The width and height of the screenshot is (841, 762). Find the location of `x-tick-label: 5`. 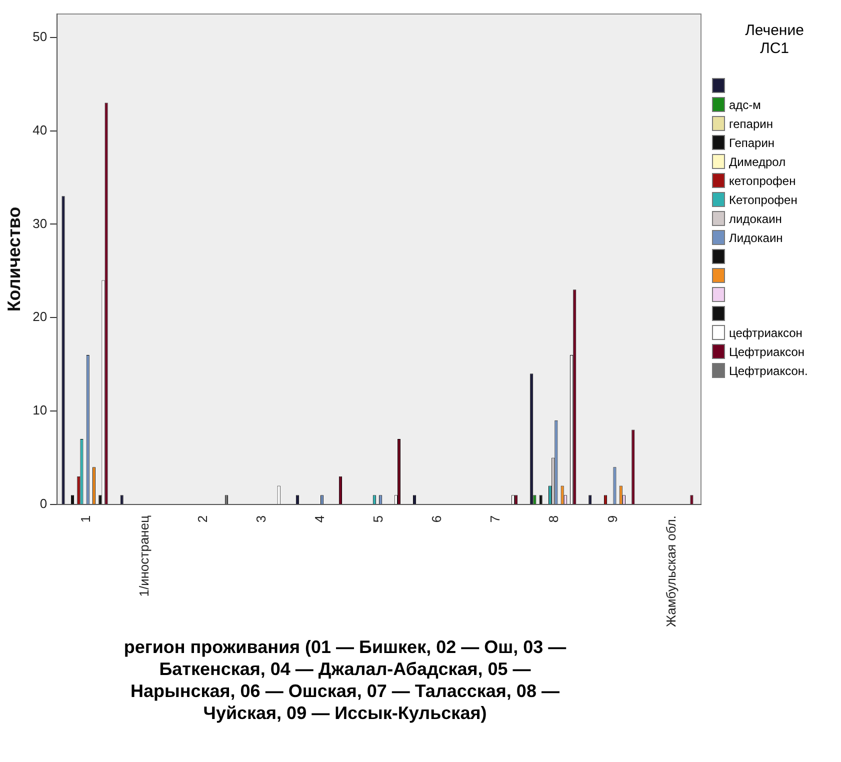

x-tick-label: 5 is located at coordinates (378, 519).